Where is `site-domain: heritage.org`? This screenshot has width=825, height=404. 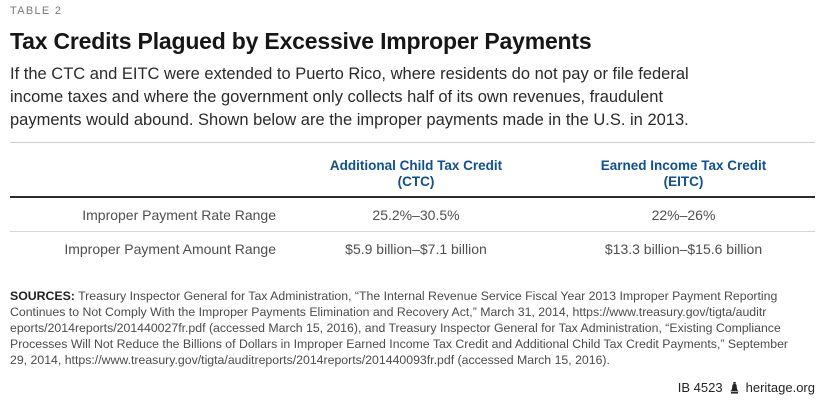
site-domain: heritage.org is located at coordinates (780, 387).